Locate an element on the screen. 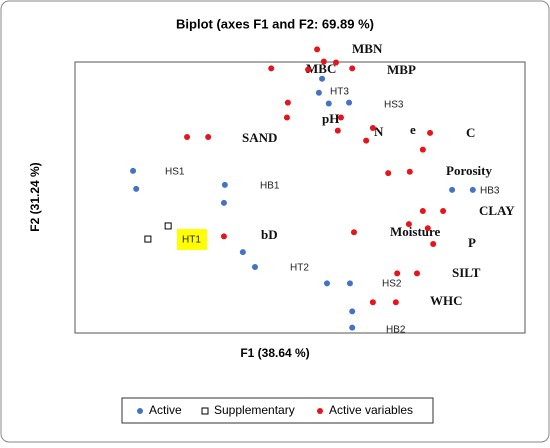  variable-label: N is located at coordinates (379, 131).